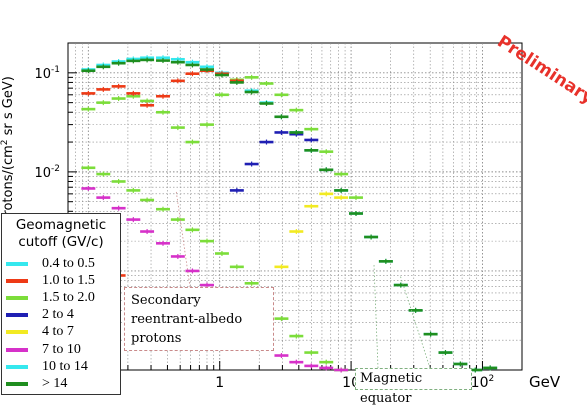 This screenshot has height=409, width=587. Describe the element at coordinates (413, 387) in the screenshot. I see `annotation-magnetic-equator: Magnetic equator` at that location.